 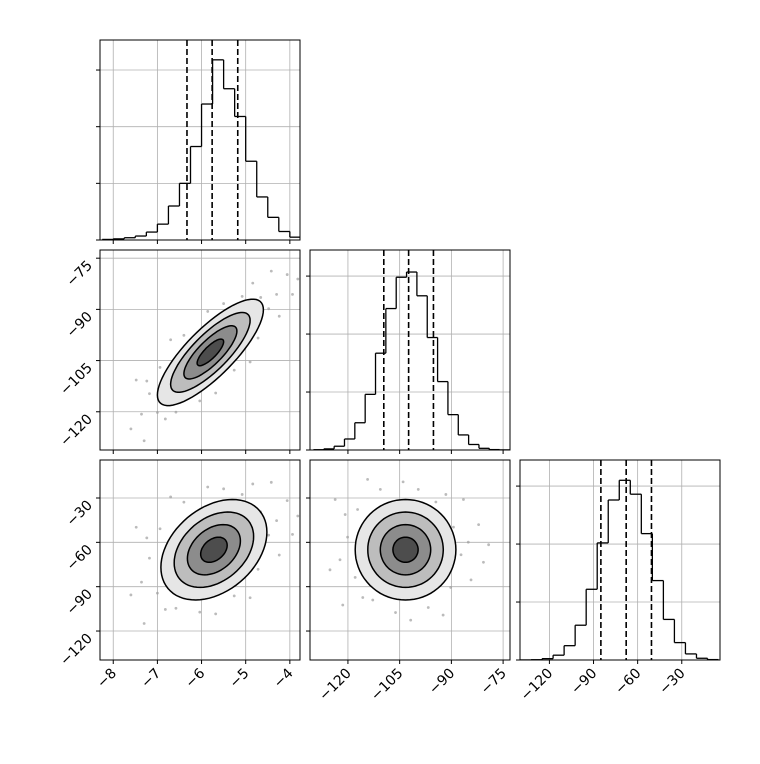 What do you see at coordinates (405, 550) in the screenshot?
I see `contour` at bounding box center [405, 550].